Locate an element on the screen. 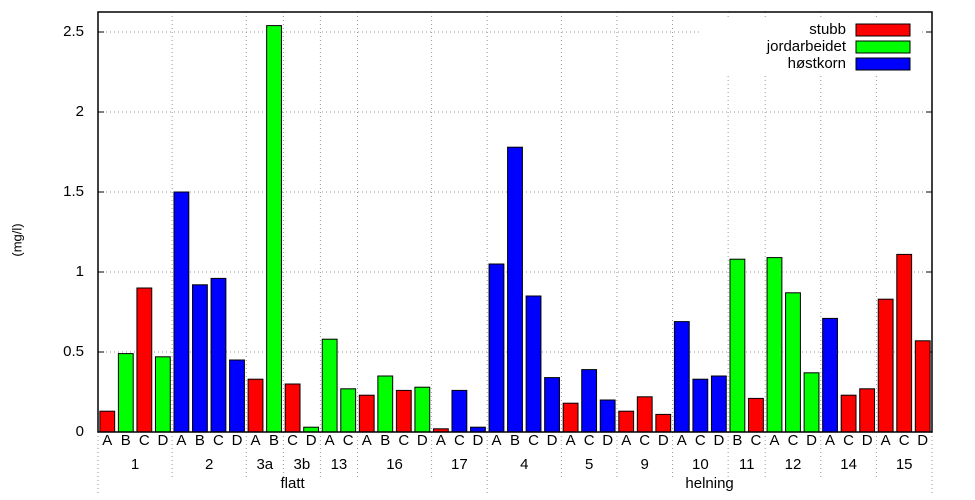 This screenshot has height=500, width=975. group-label: 4 is located at coordinates (524, 464).